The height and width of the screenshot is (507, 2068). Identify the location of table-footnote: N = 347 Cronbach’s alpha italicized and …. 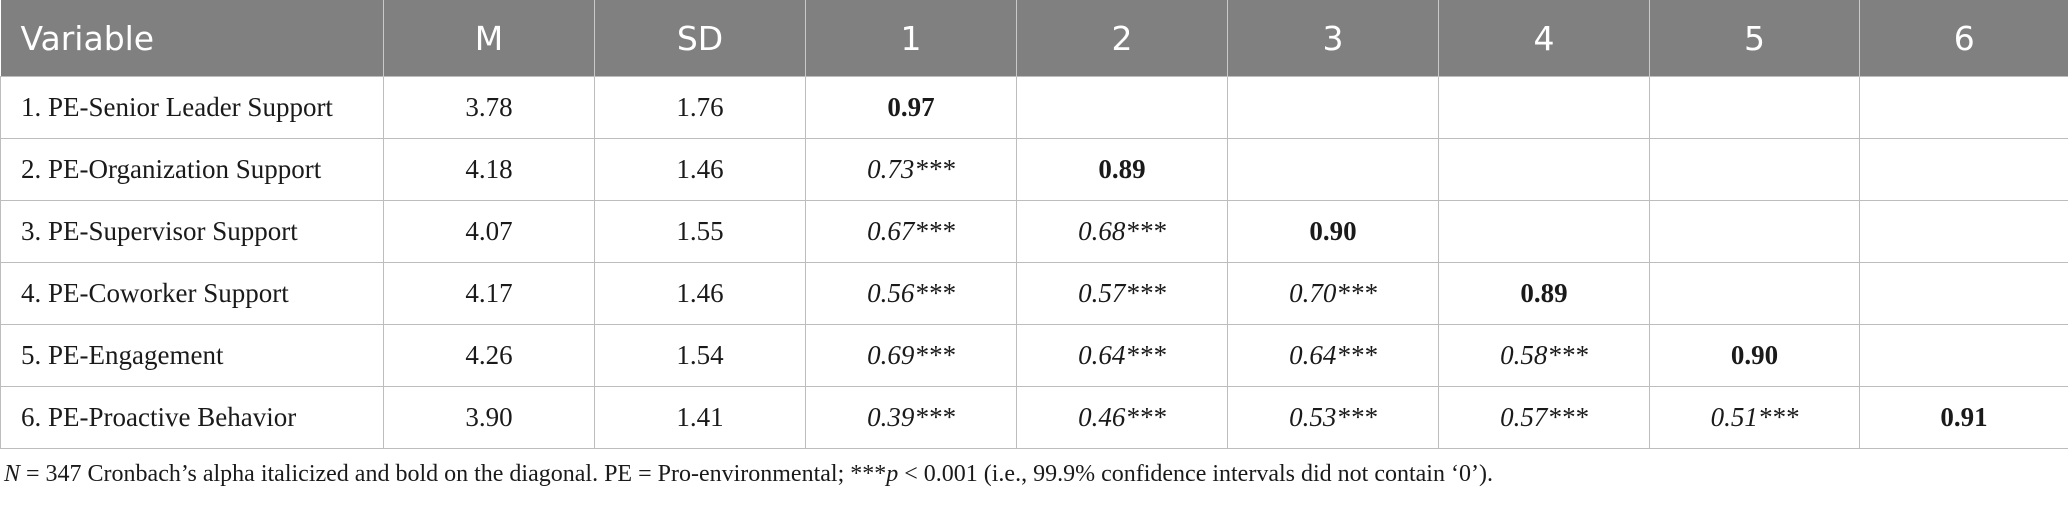
(748, 474).